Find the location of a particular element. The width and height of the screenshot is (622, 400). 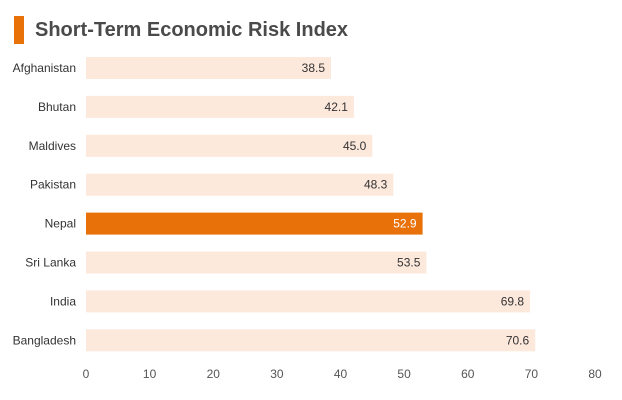

bar-row-2: Maldives 45.0 is located at coordinates (201, 145).